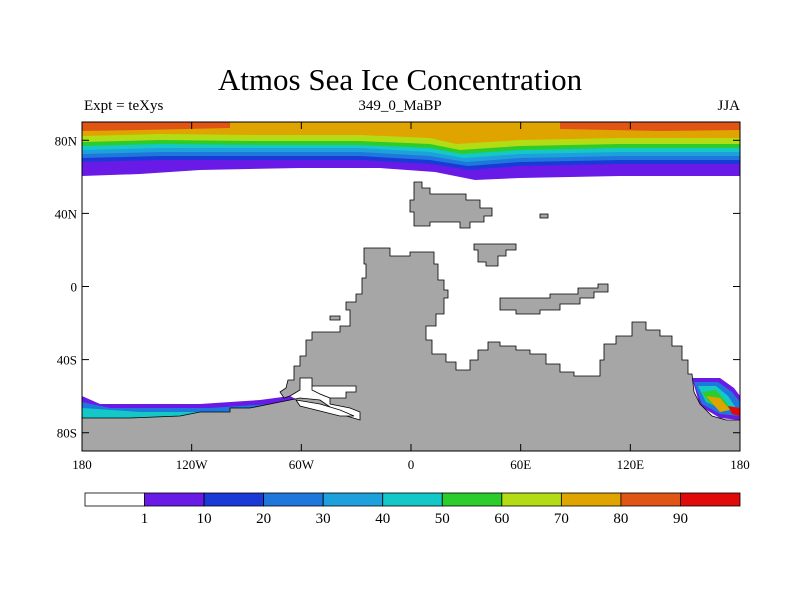 The image size is (800, 600). Describe the element at coordinates (302, 464) in the screenshot. I see `x-tick-label: 60W` at that location.